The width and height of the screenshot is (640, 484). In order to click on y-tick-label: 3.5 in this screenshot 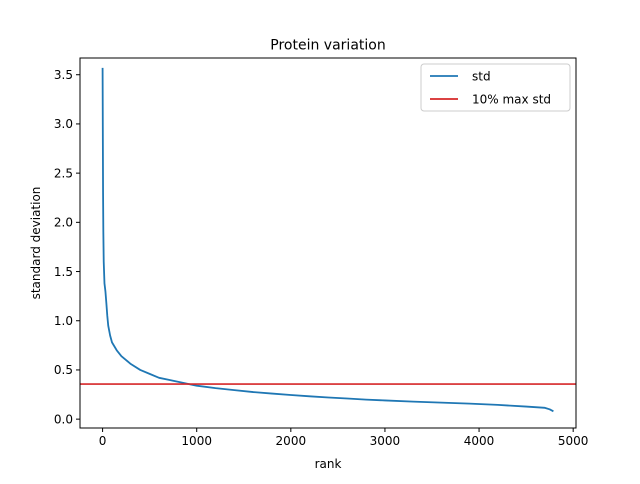, I will do `click(63, 75)`.